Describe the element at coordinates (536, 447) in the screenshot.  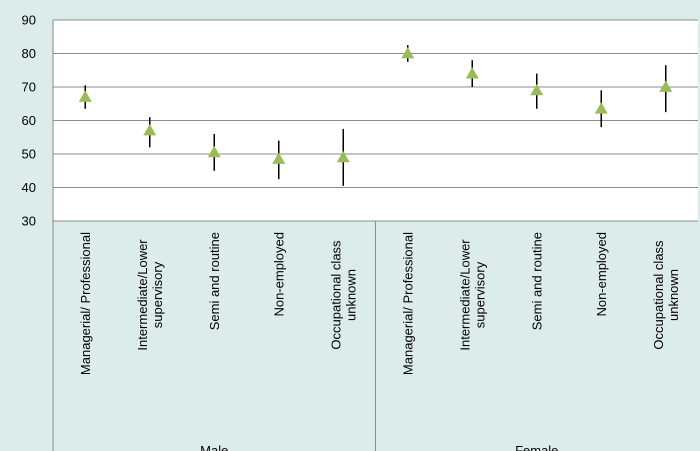
I see `group-label: Female` at that location.